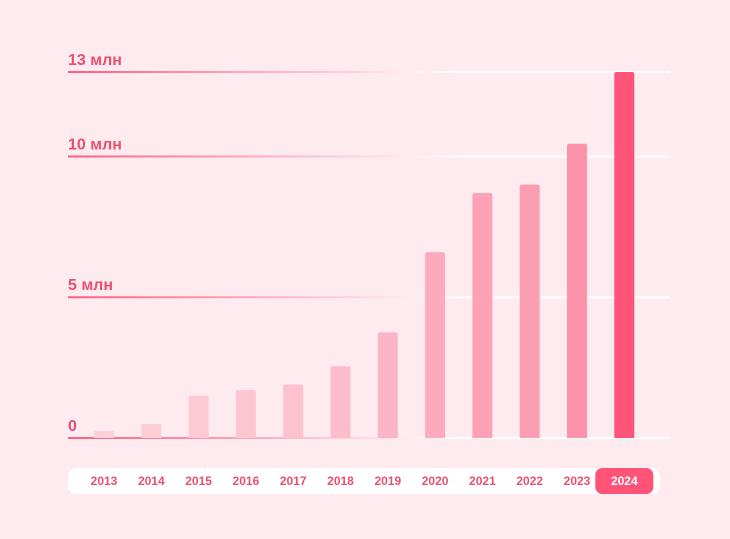 This screenshot has height=539, width=730. I want to click on x-tick-label: 2022, so click(529, 481).